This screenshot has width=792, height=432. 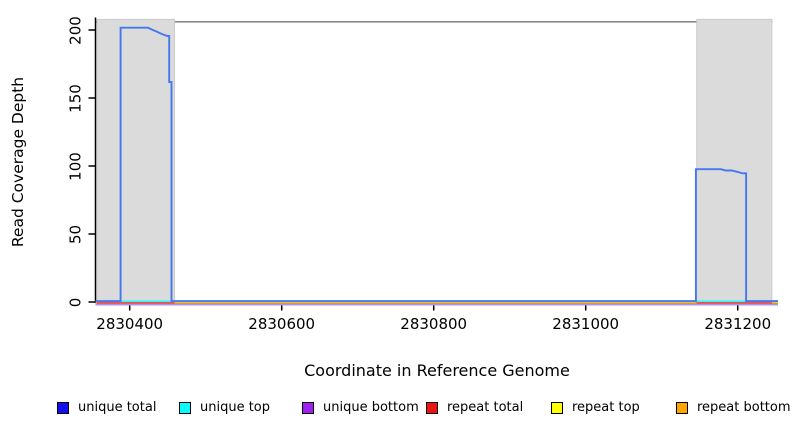 I want to click on legend-label: unique total, so click(x=117, y=407).